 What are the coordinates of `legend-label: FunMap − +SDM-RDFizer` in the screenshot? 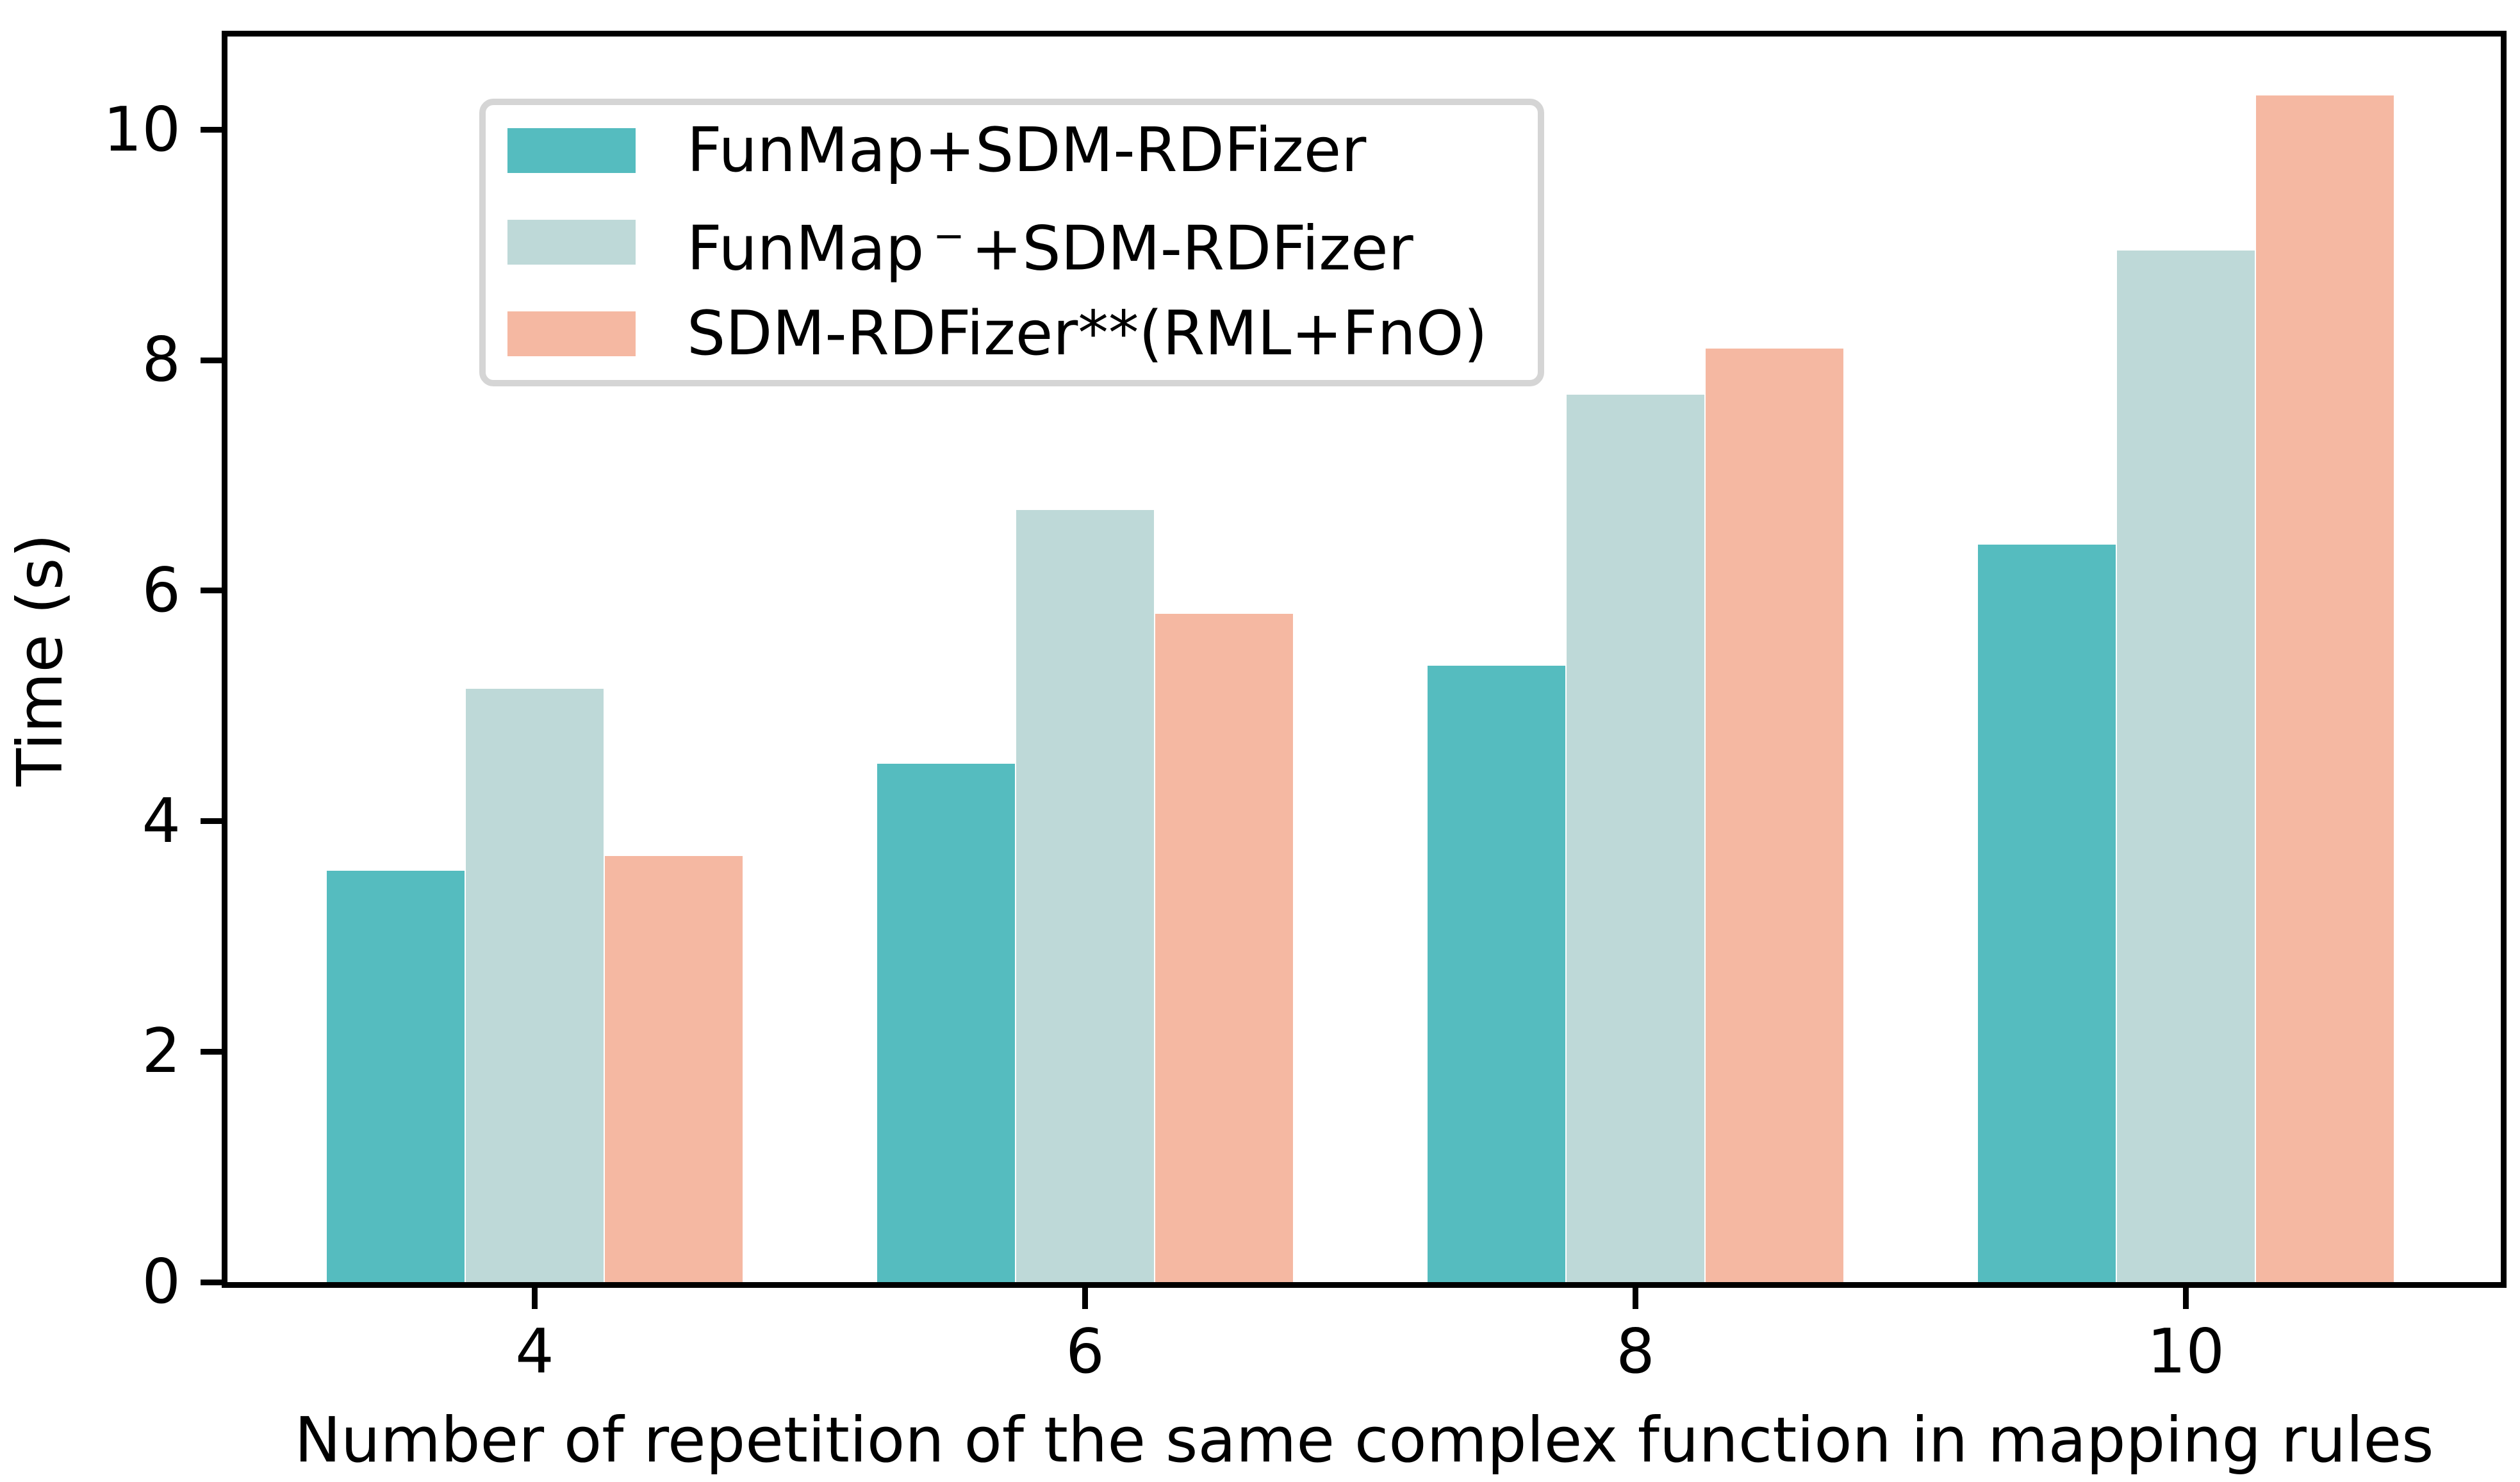 It's located at (1050, 248).